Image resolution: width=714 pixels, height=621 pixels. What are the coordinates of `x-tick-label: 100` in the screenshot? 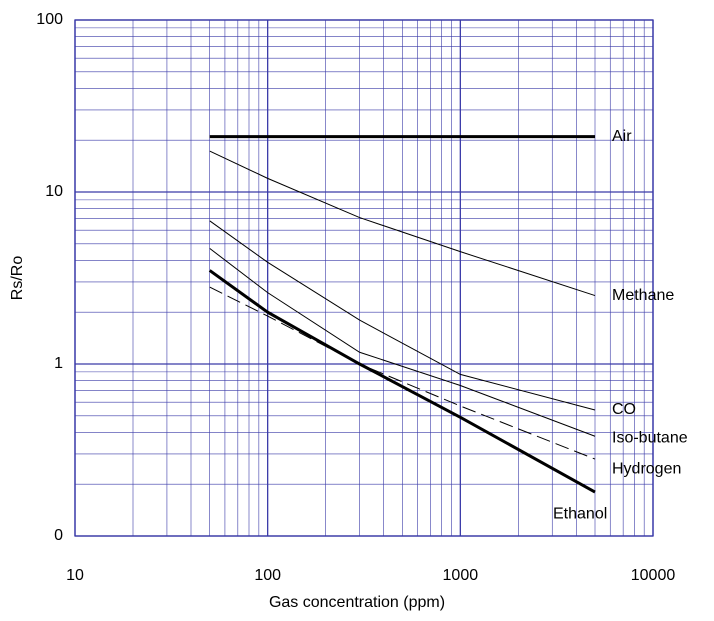 It's located at (267, 575).